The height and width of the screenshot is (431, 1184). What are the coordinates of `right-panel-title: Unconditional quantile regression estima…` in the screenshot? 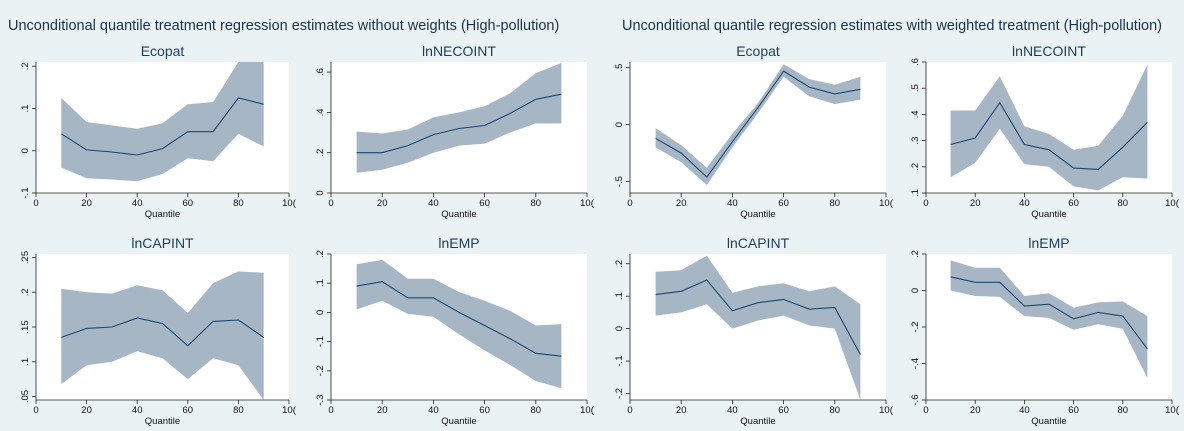 It's located at (892, 26).